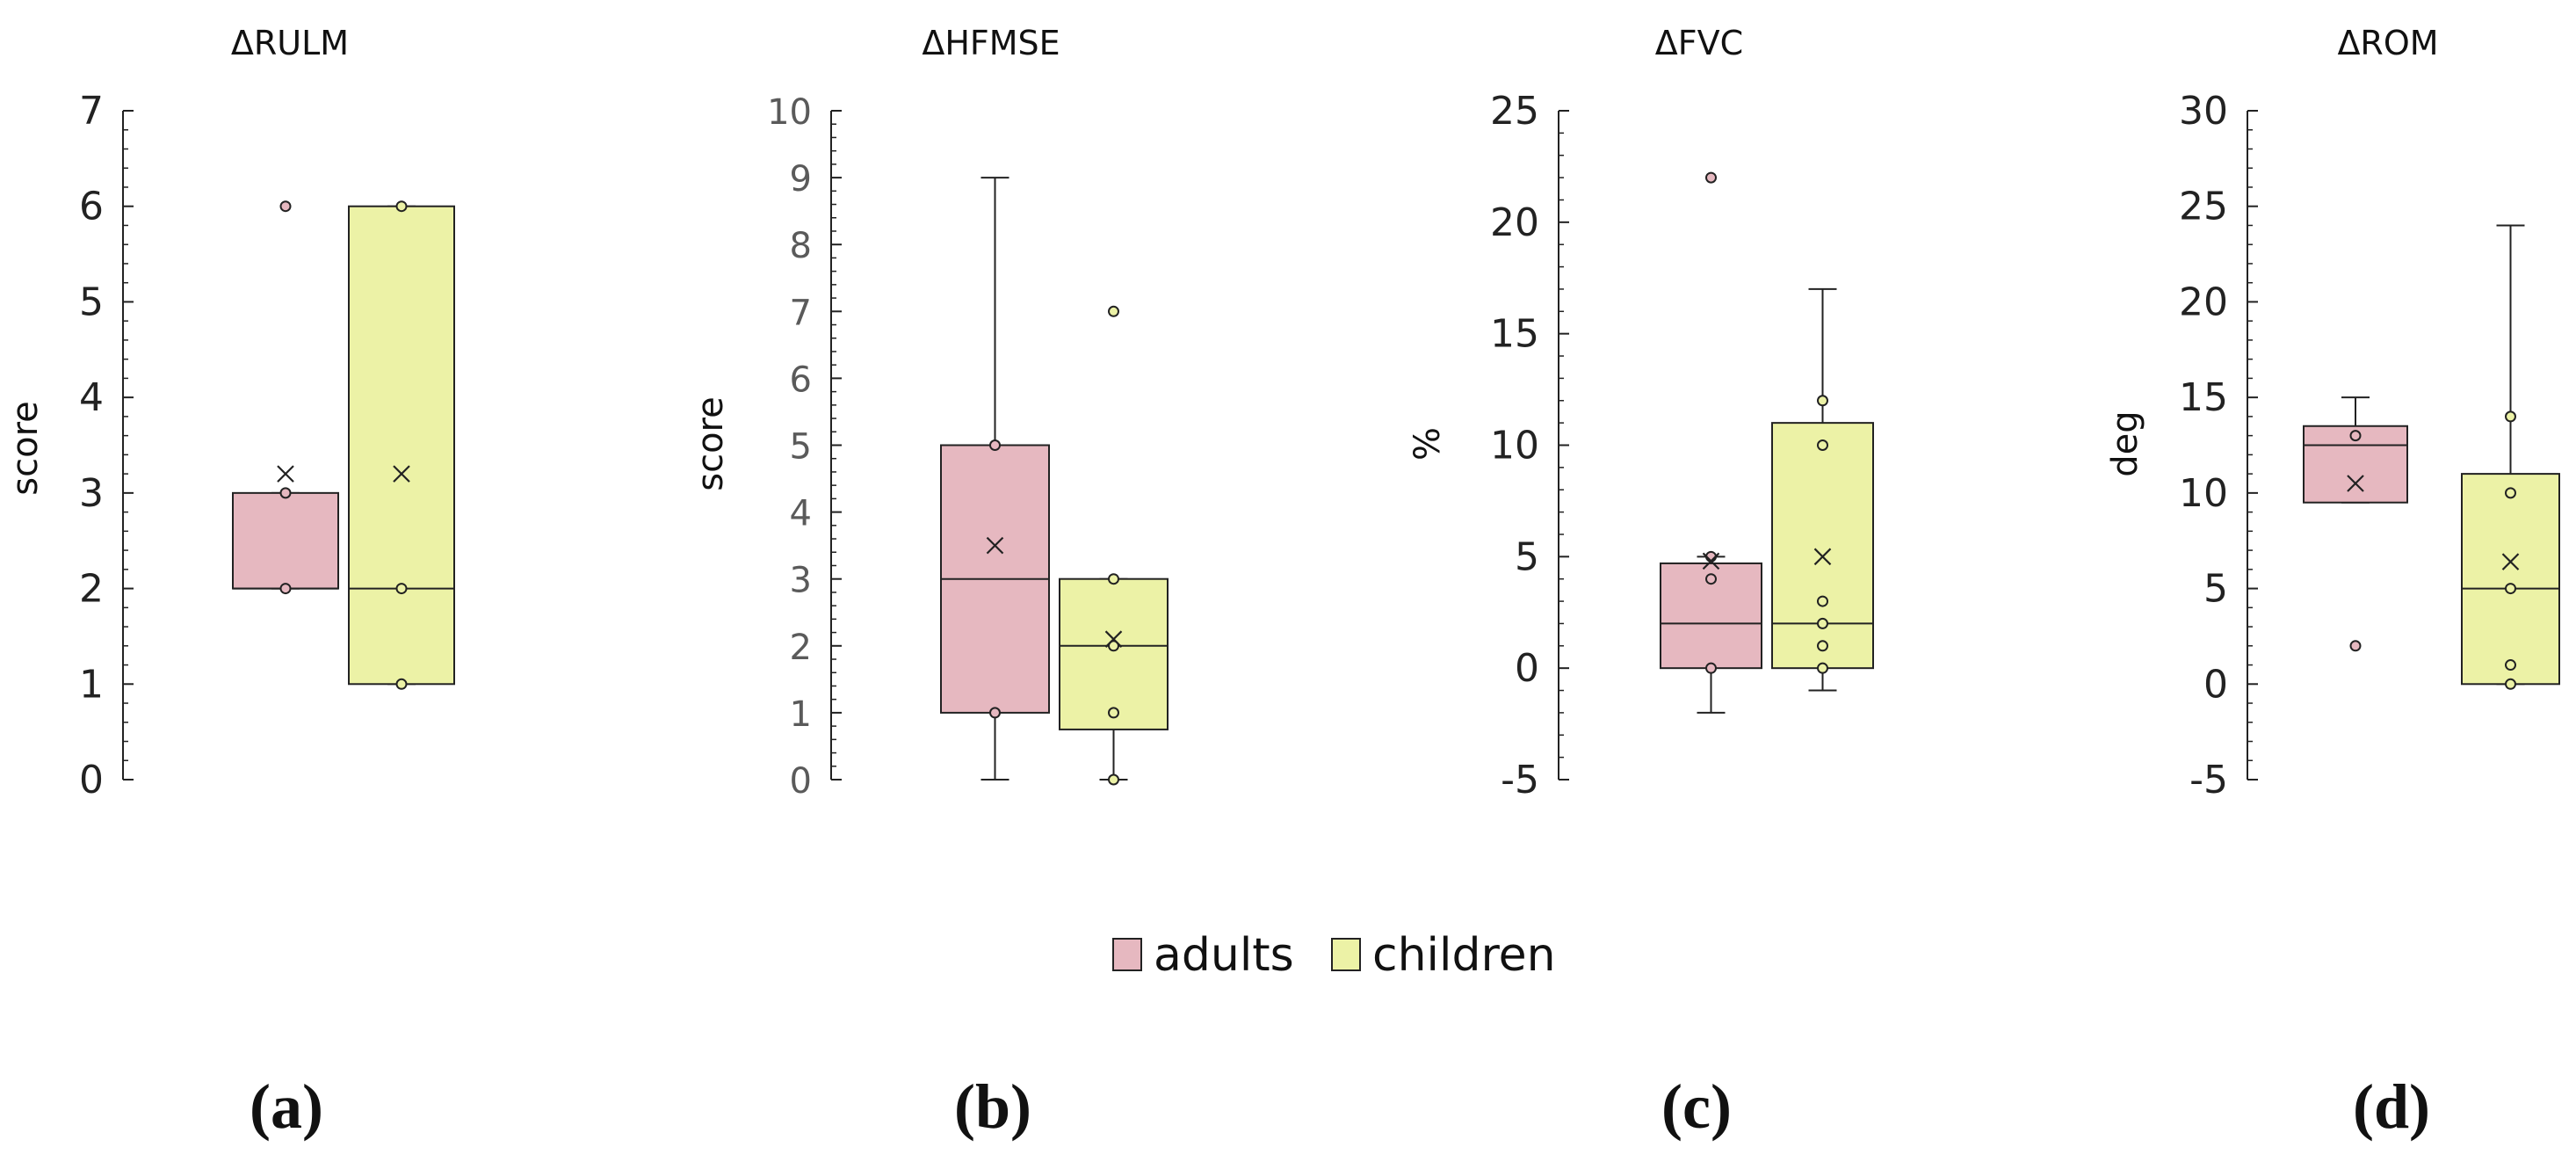  Describe the element at coordinates (2203, 302) in the screenshot. I see `y-tick-label: 20` at that location.